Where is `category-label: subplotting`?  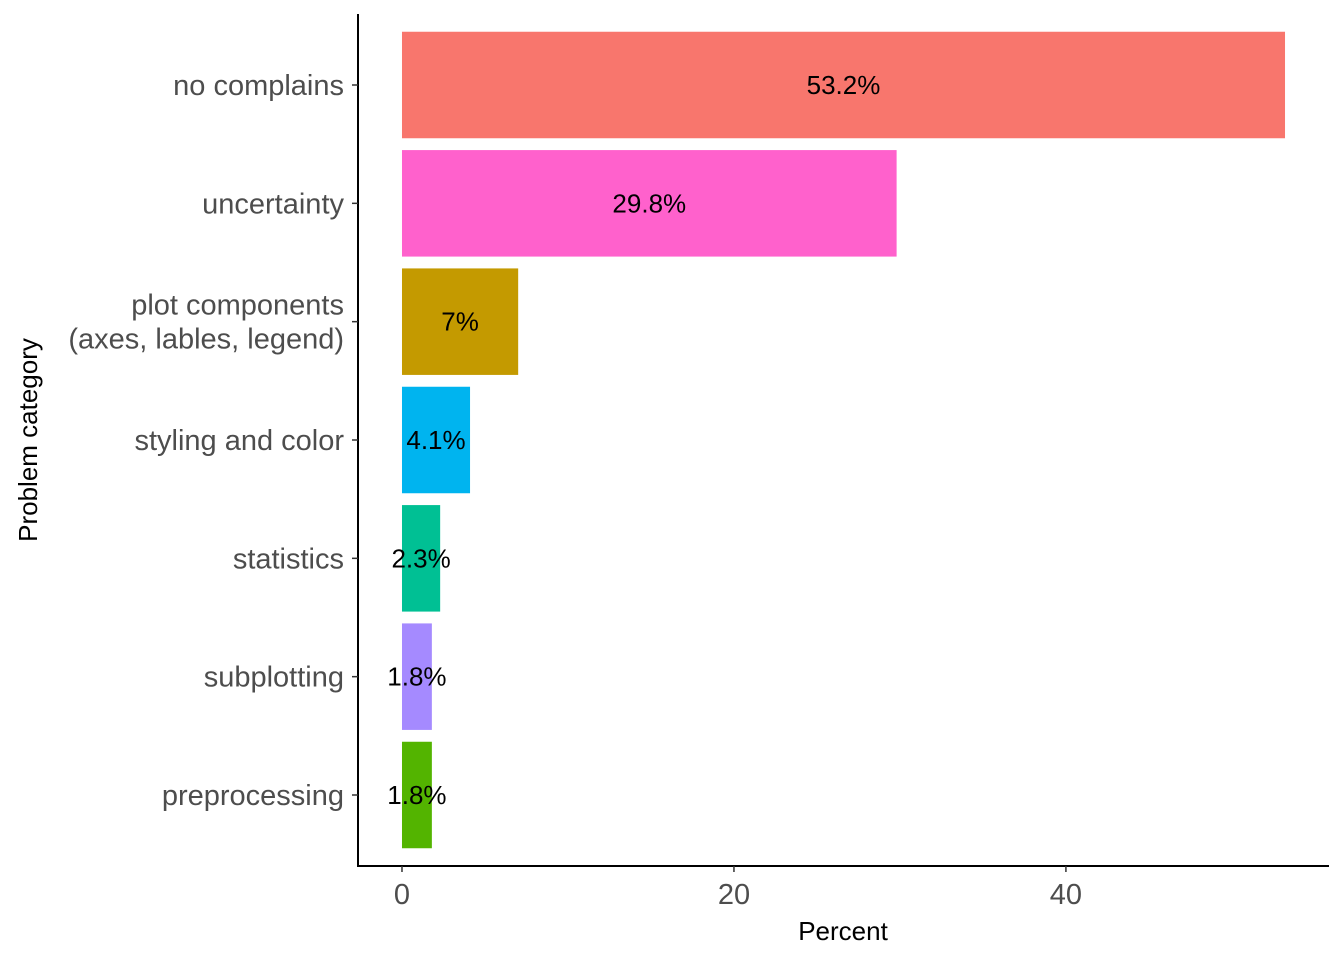 category-label: subplotting is located at coordinates (274, 678).